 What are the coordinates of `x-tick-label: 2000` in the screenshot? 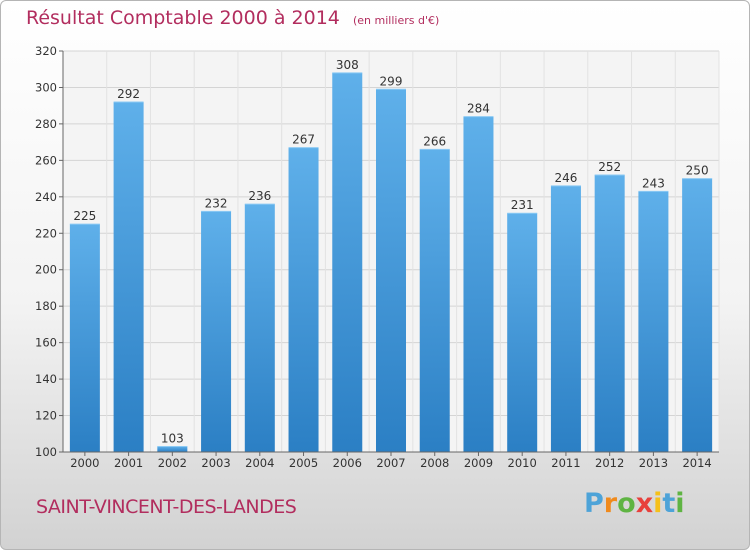 It's located at (84, 463).